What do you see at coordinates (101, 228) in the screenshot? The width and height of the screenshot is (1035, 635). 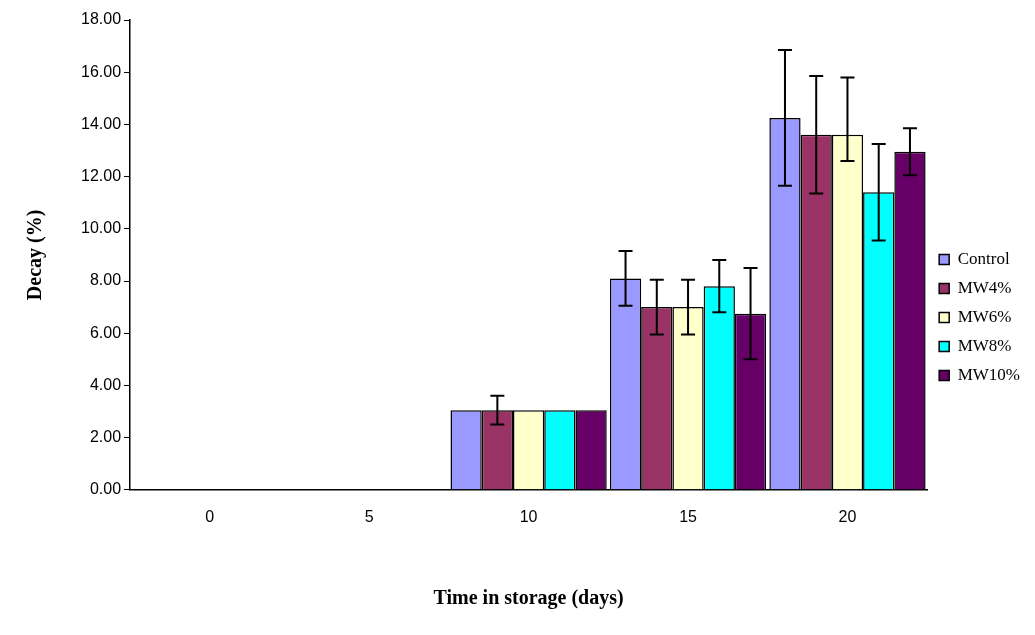 I see `y-tick-label: 10.00` at bounding box center [101, 228].